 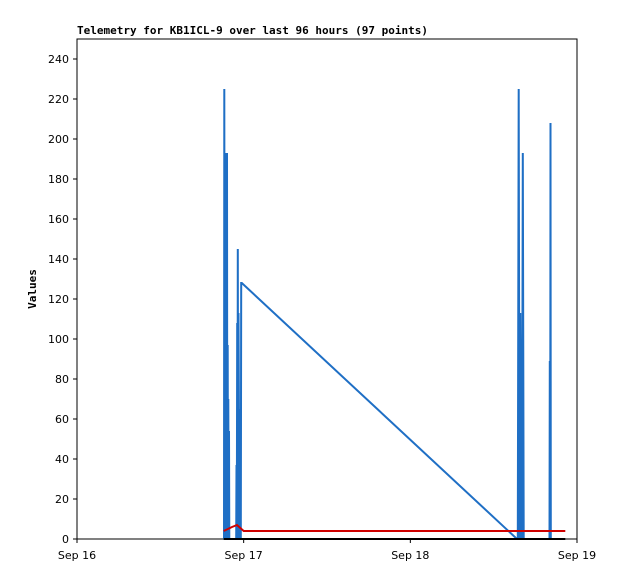 I want to click on y-tick-label: 0, so click(x=65, y=539).